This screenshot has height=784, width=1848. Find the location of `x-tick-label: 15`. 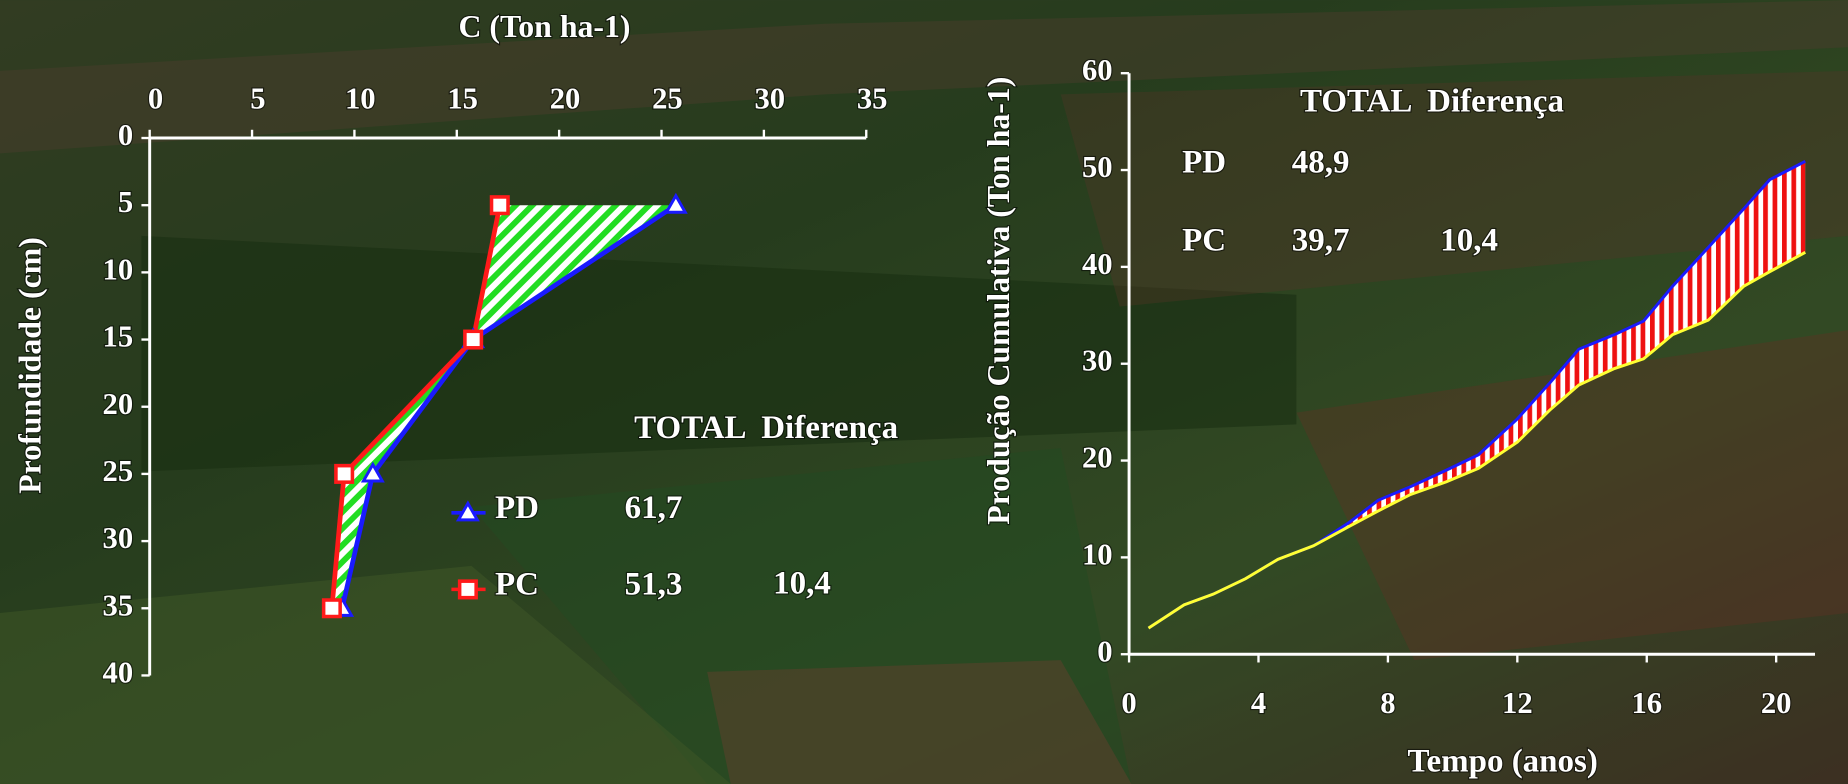

x-tick-label: 15 is located at coordinates (462, 99).